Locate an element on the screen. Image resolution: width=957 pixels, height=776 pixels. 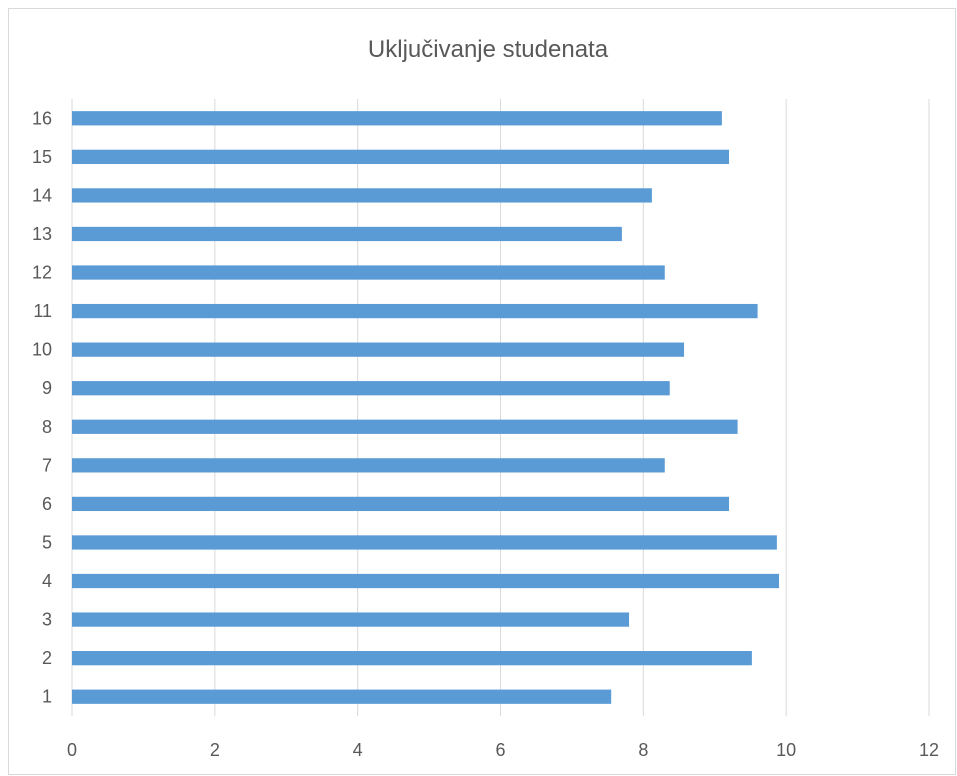
x-tick-label-2: 2 is located at coordinates (215, 750).